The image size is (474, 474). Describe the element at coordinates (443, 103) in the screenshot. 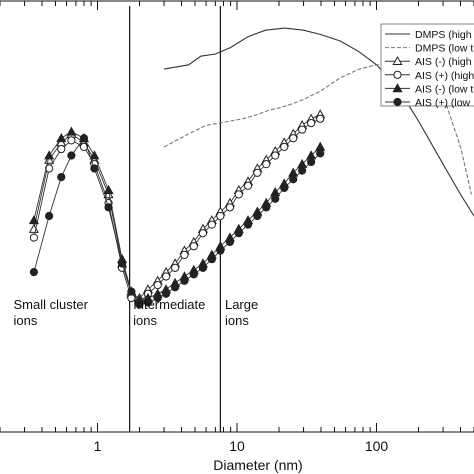

I see `legend-label: AIS (+) (low` at that location.